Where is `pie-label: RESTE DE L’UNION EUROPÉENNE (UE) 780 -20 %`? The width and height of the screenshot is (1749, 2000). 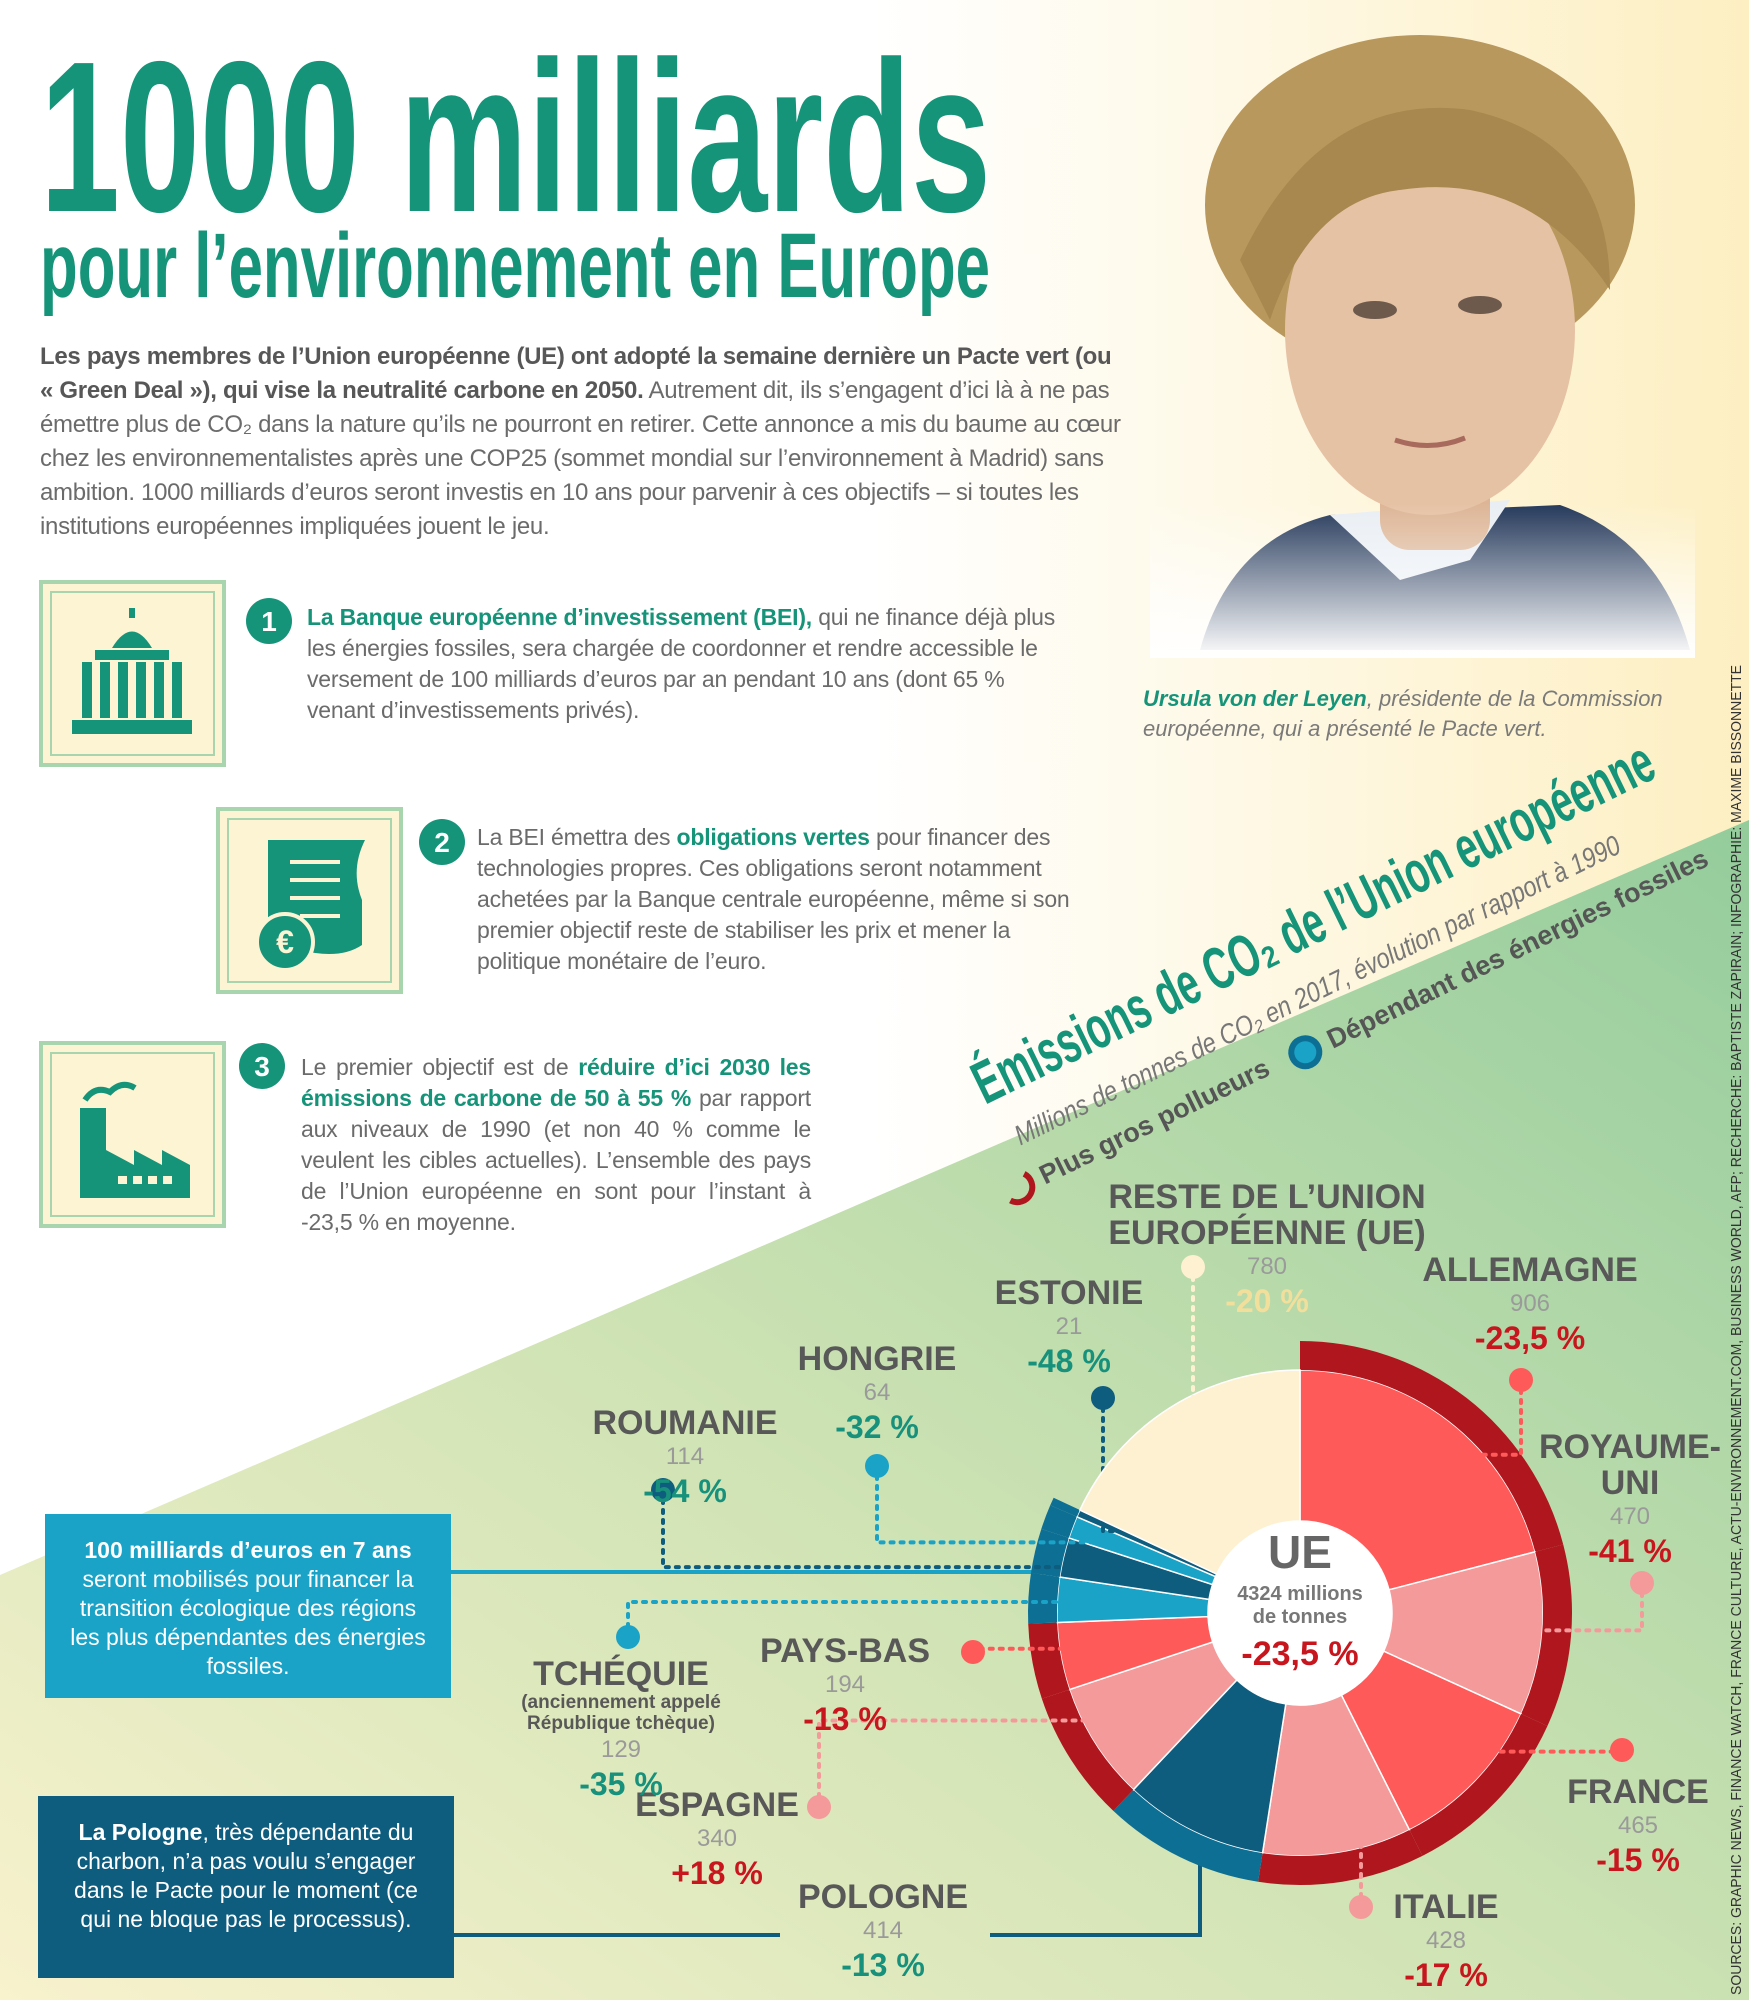 pie-label: RESTE DE L’UNION EUROPÉENNE (UE) 780 -20 % is located at coordinates (1267, 1249).